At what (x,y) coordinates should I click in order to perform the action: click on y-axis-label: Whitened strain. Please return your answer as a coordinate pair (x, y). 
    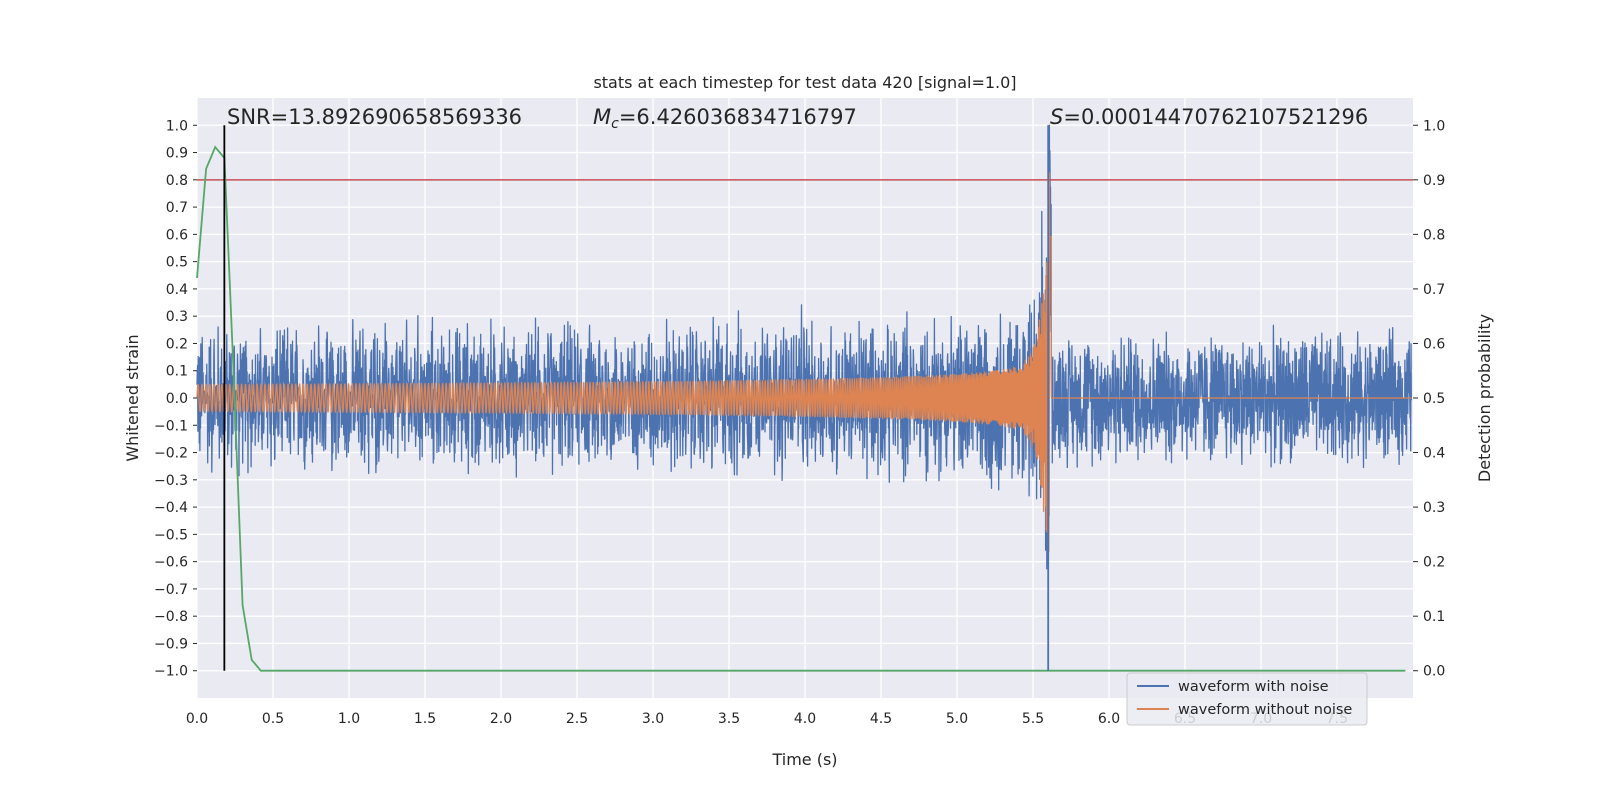
    Looking at the image, I should click on (132, 397).